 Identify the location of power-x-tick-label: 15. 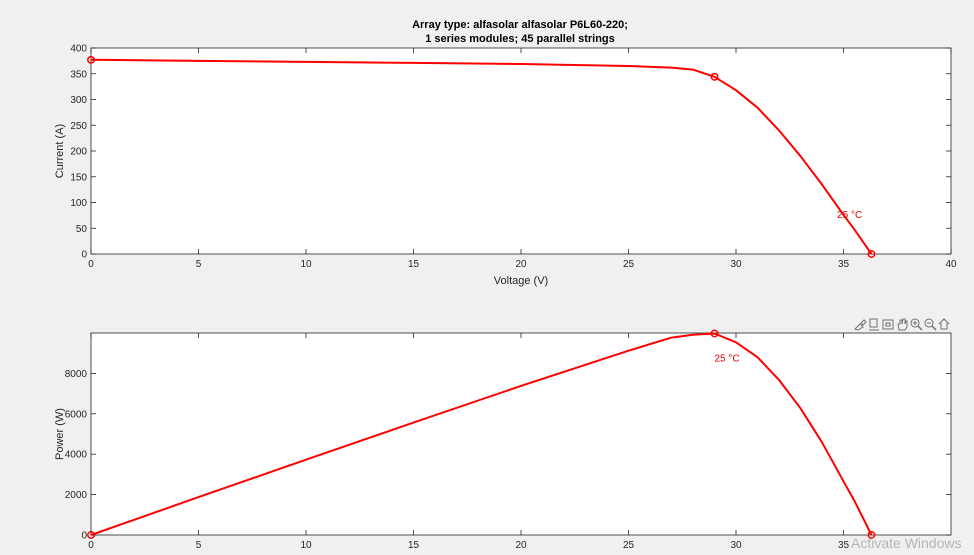
(414, 545).